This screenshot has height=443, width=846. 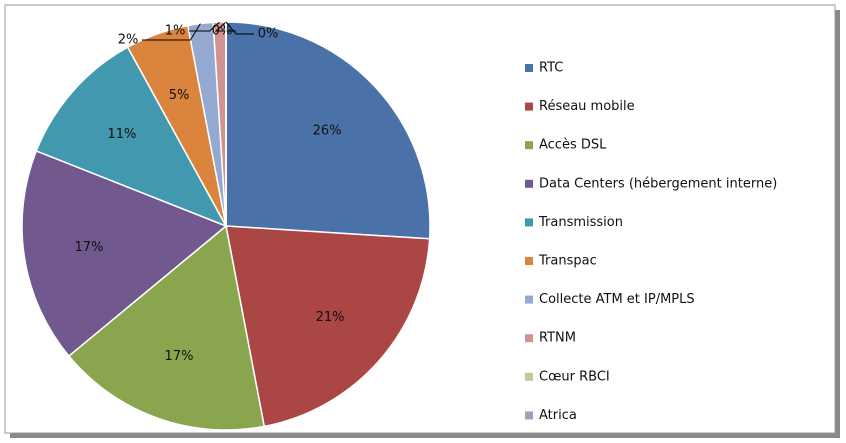 I want to click on legend-label: Transmission, so click(x=580, y=222).